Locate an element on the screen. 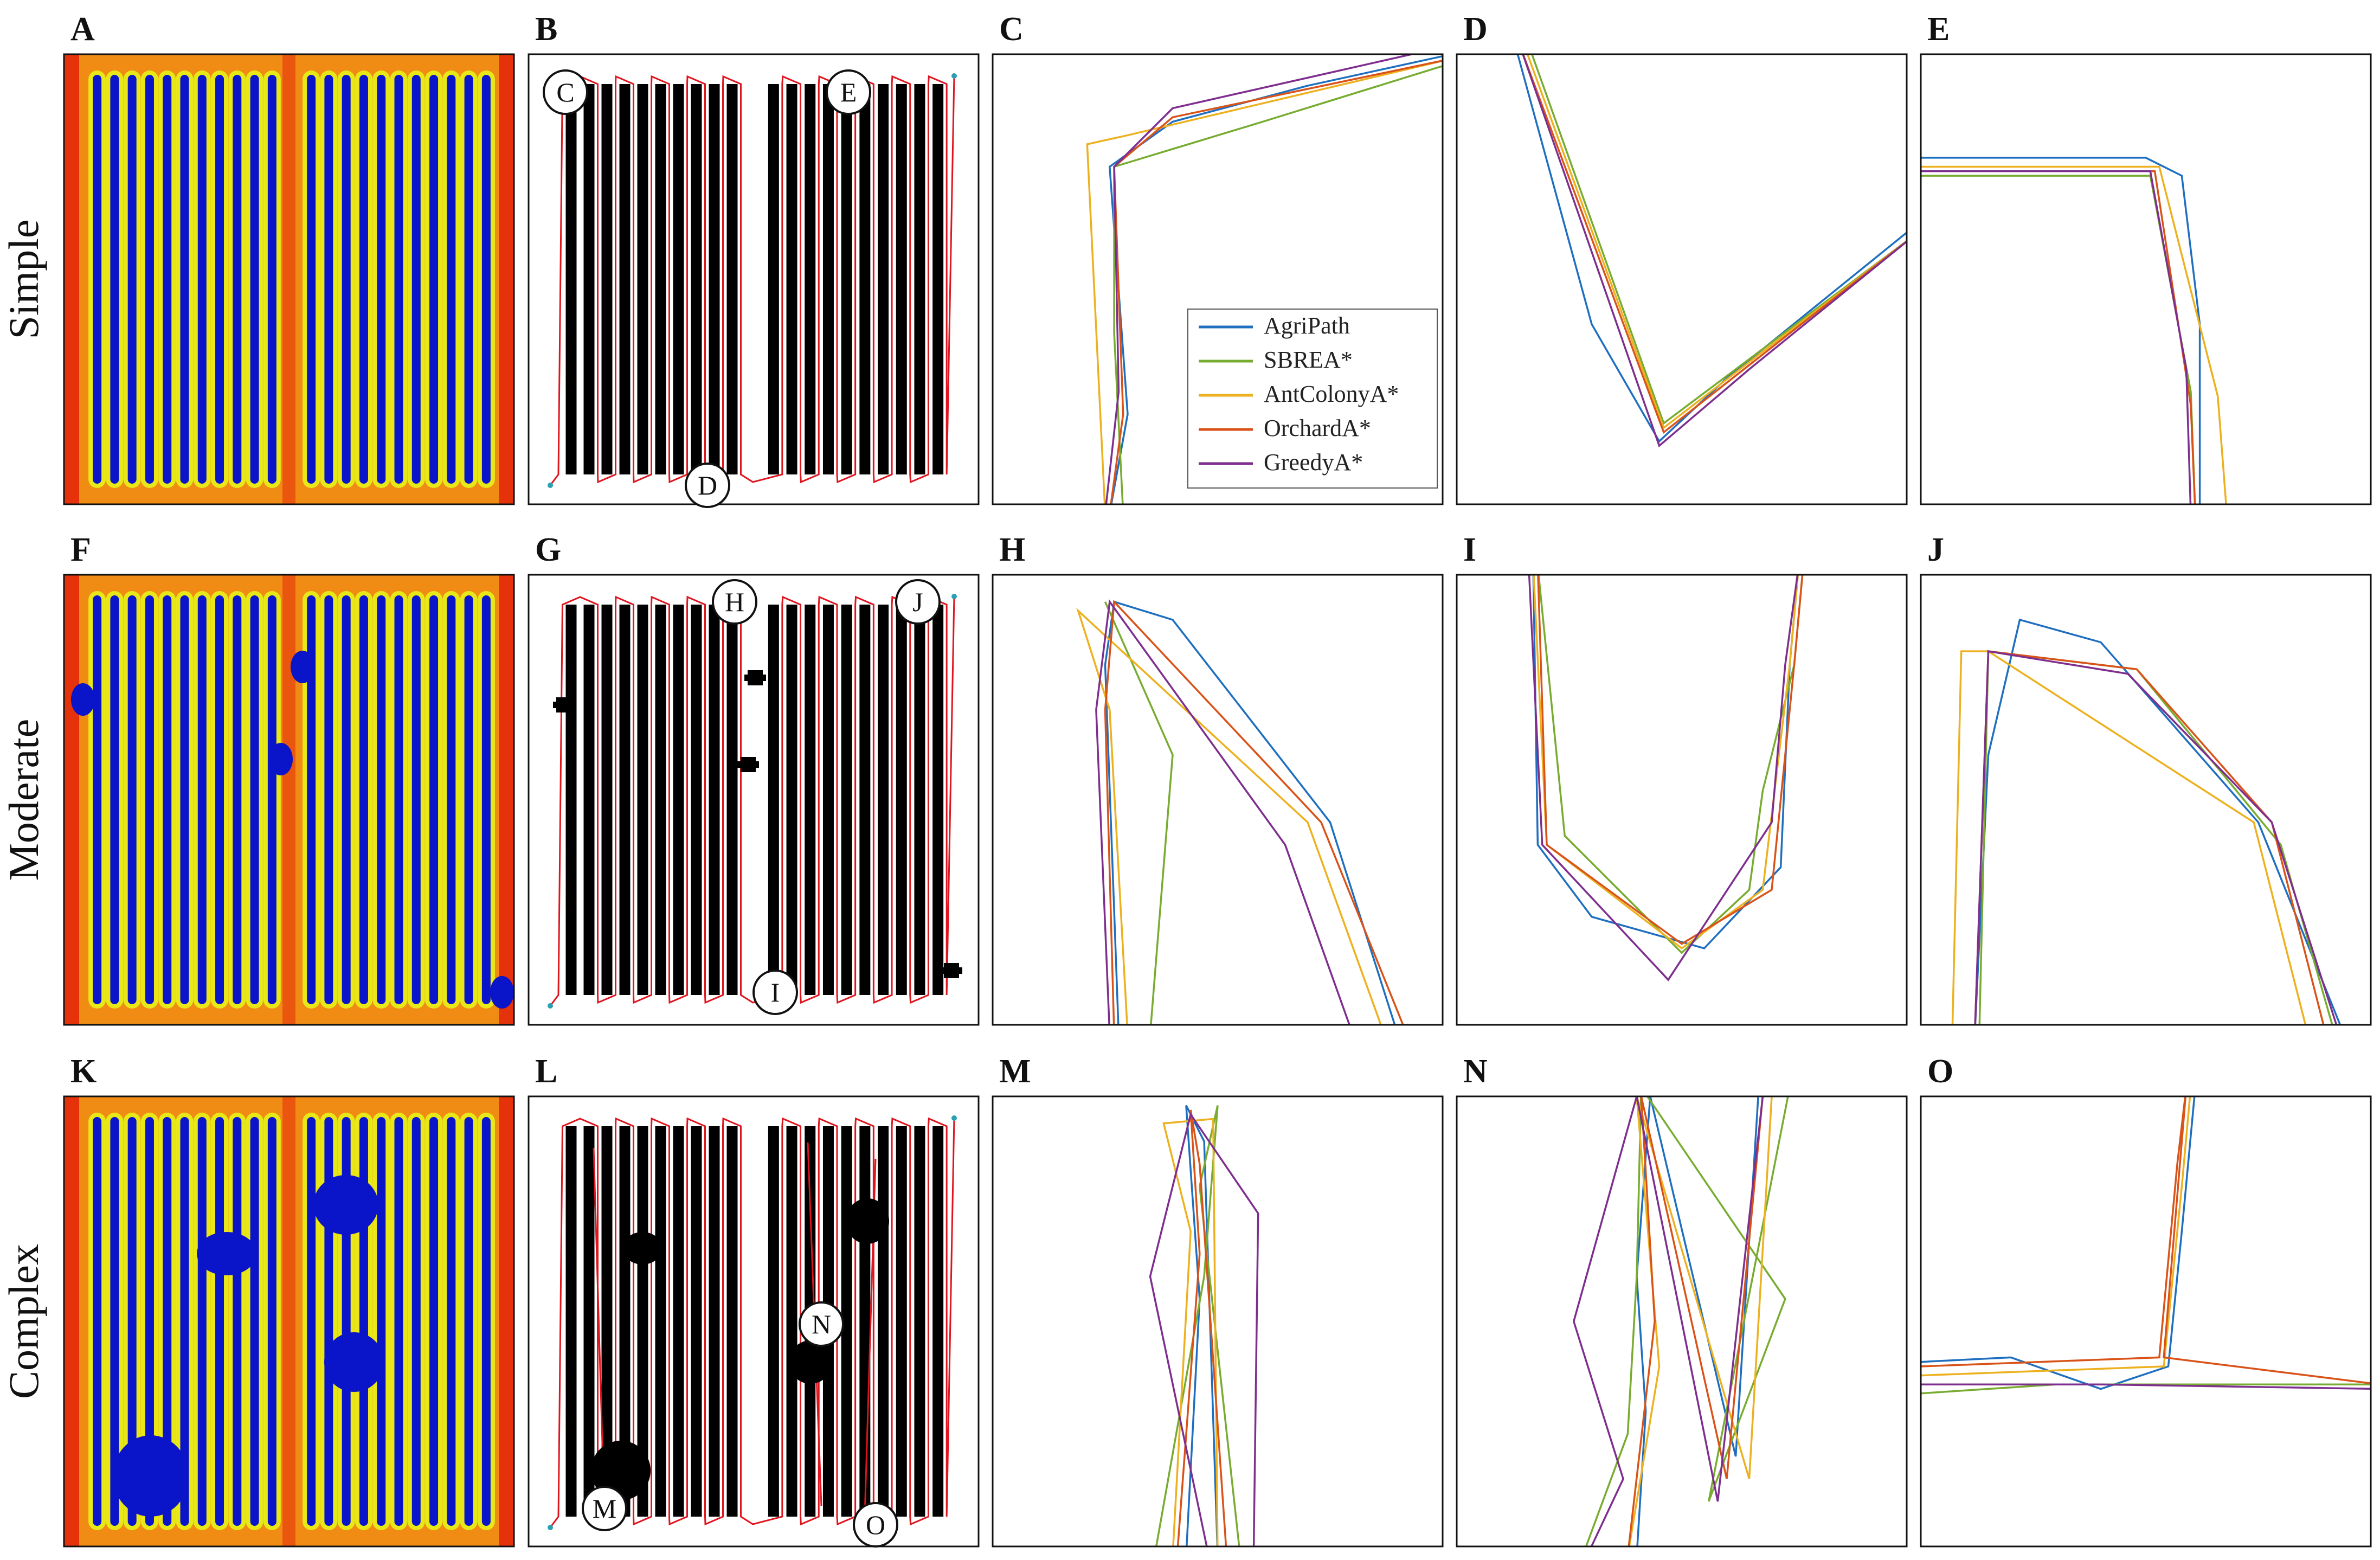 The width and height of the screenshot is (2380, 1560). zoom-marker-label: H is located at coordinates (735, 602).